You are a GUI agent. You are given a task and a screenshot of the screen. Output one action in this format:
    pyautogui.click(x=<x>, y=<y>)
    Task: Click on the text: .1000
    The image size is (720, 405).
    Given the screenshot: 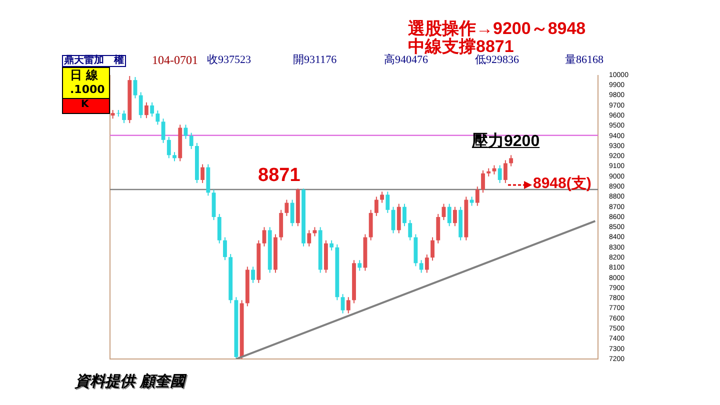 What is the action you would take?
    pyautogui.click(x=87, y=89)
    